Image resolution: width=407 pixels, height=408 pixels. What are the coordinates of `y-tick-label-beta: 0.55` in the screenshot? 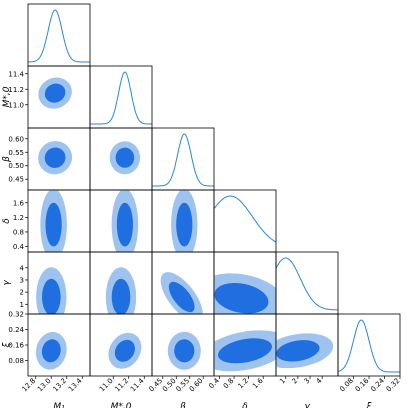 It's located at (16, 153).